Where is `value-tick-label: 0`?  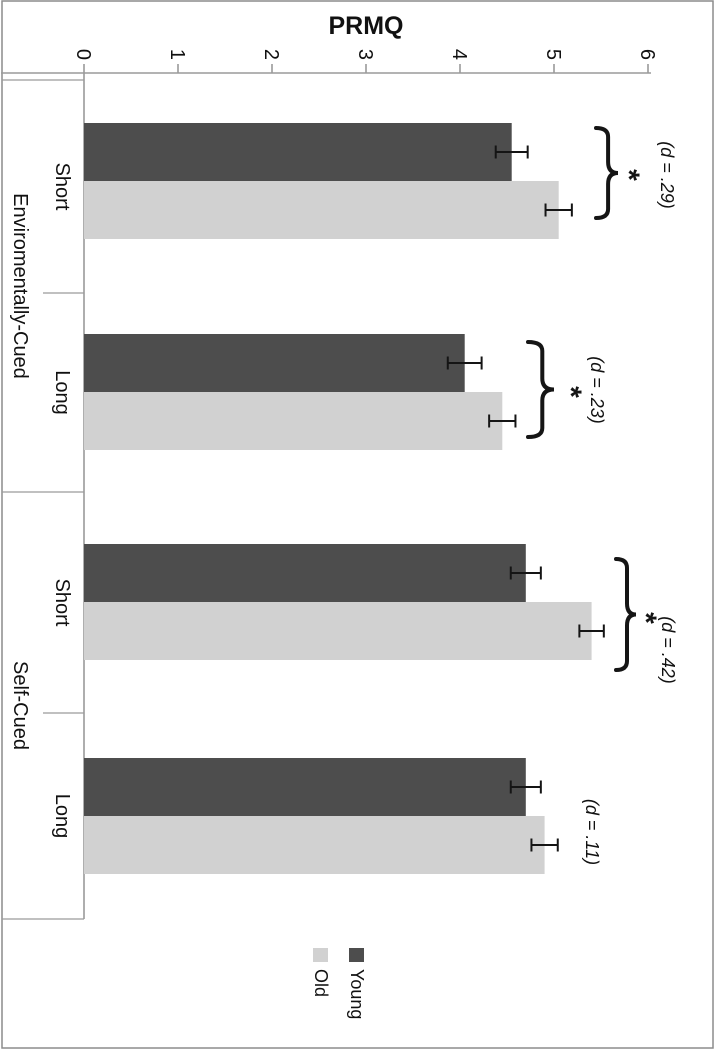
value-tick-label: 0 is located at coordinates (83, 54).